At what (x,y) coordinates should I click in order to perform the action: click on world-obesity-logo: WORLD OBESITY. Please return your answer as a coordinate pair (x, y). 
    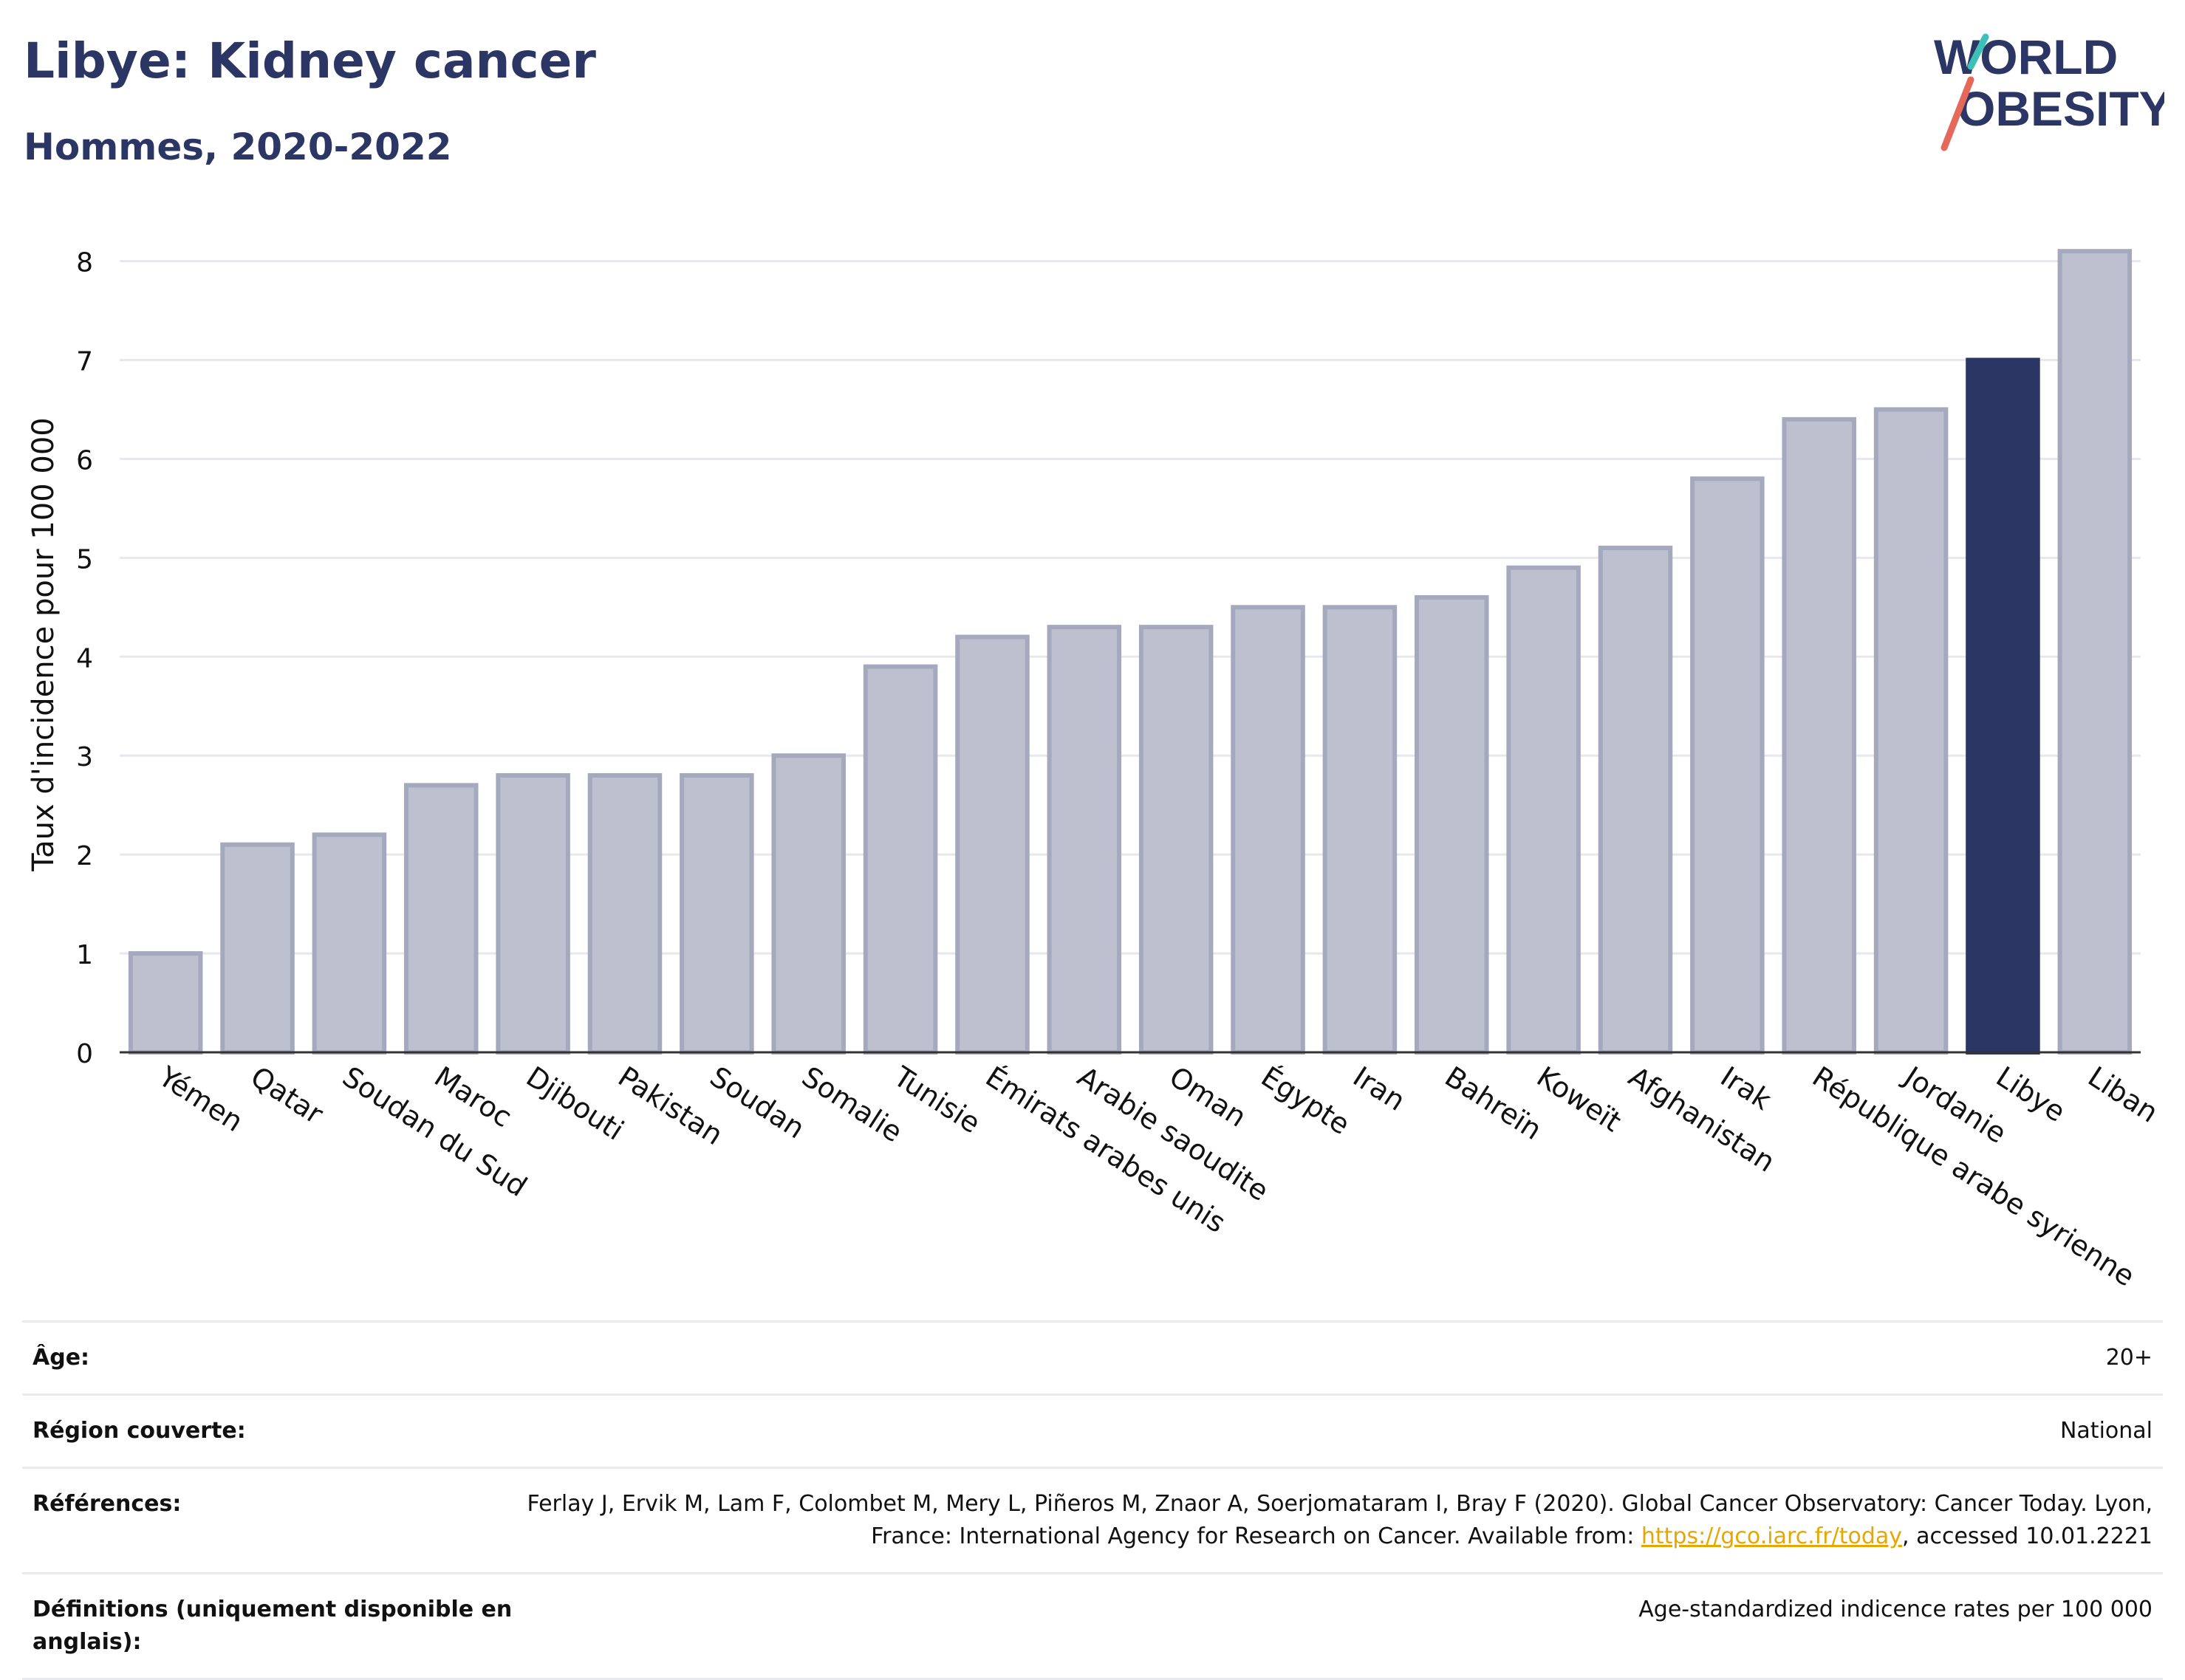
    Looking at the image, I should click on (2049, 91).